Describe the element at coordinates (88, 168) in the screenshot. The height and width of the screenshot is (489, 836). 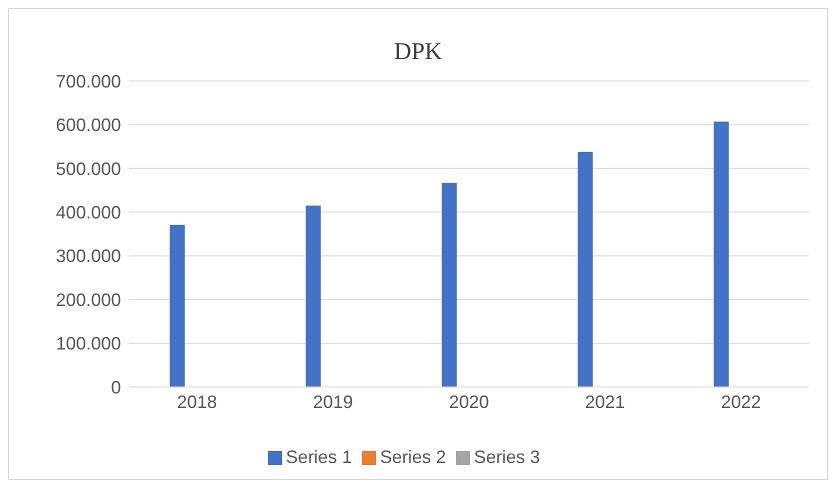
I see `y-tick-label: 500.000` at that location.